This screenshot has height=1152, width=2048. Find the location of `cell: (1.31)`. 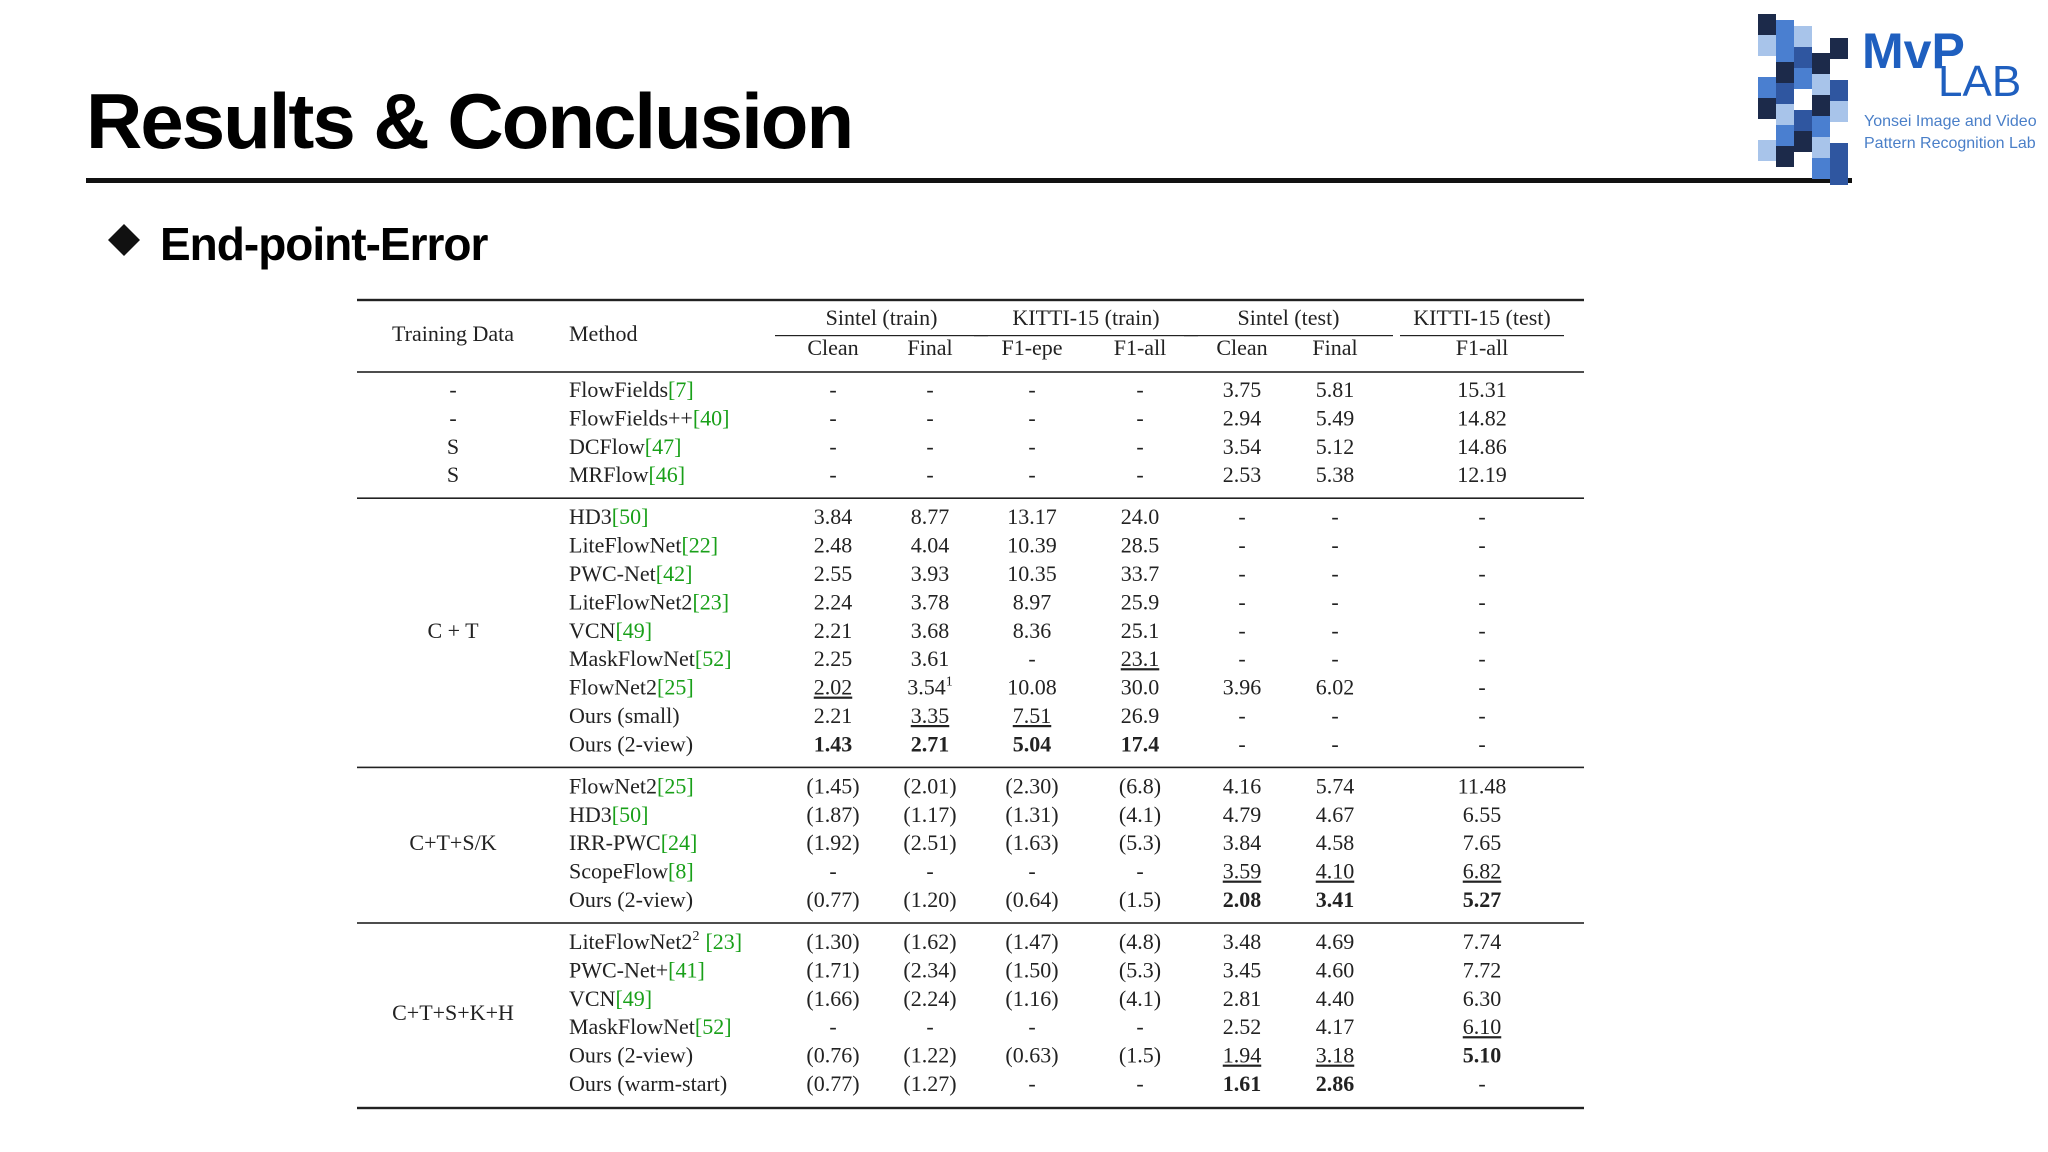

cell: (1.31) is located at coordinates (1031, 814).